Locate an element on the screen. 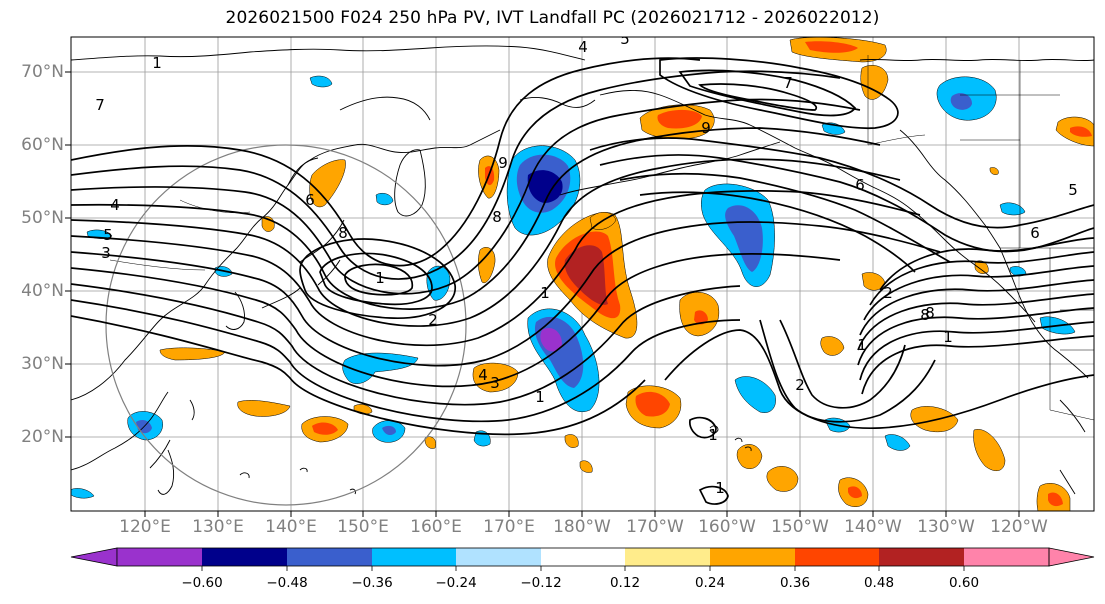 This screenshot has width=1105, height=604. lat-label: 70°N is located at coordinates (42, 72).